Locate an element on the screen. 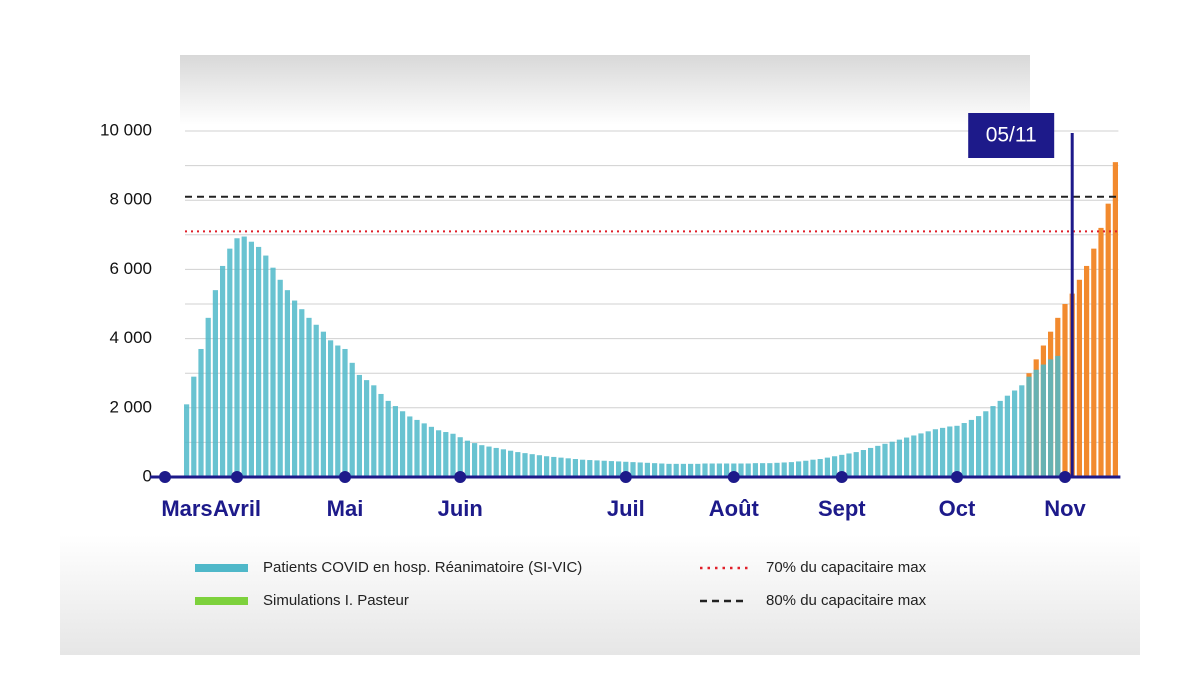 The height and width of the screenshot is (675, 1200). x-tick-label: Juil is located at coordinates (626, 508).